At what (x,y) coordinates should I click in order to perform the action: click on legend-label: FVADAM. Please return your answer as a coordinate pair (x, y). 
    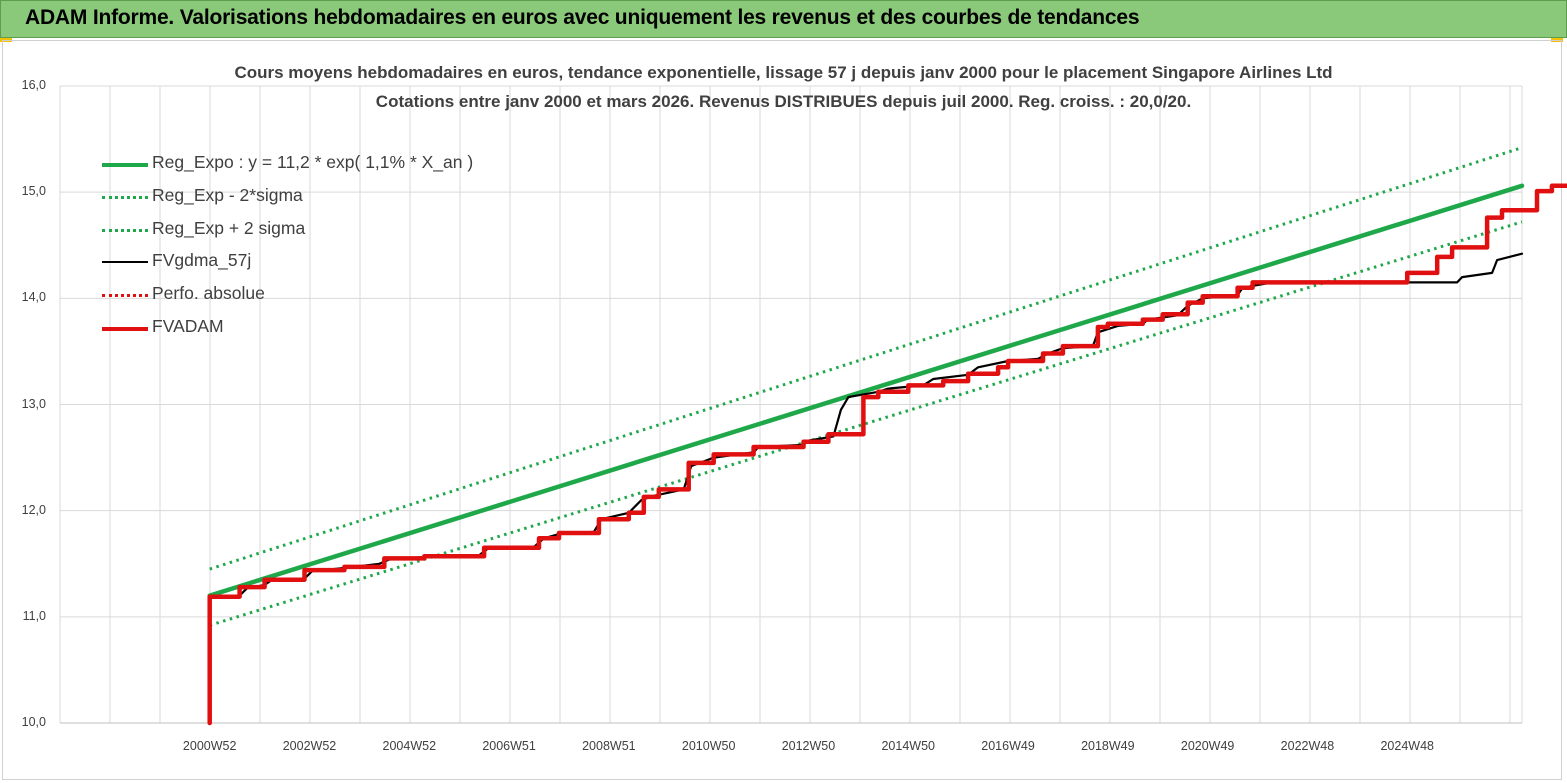
    Looking at the image, I should click on (188, 325).